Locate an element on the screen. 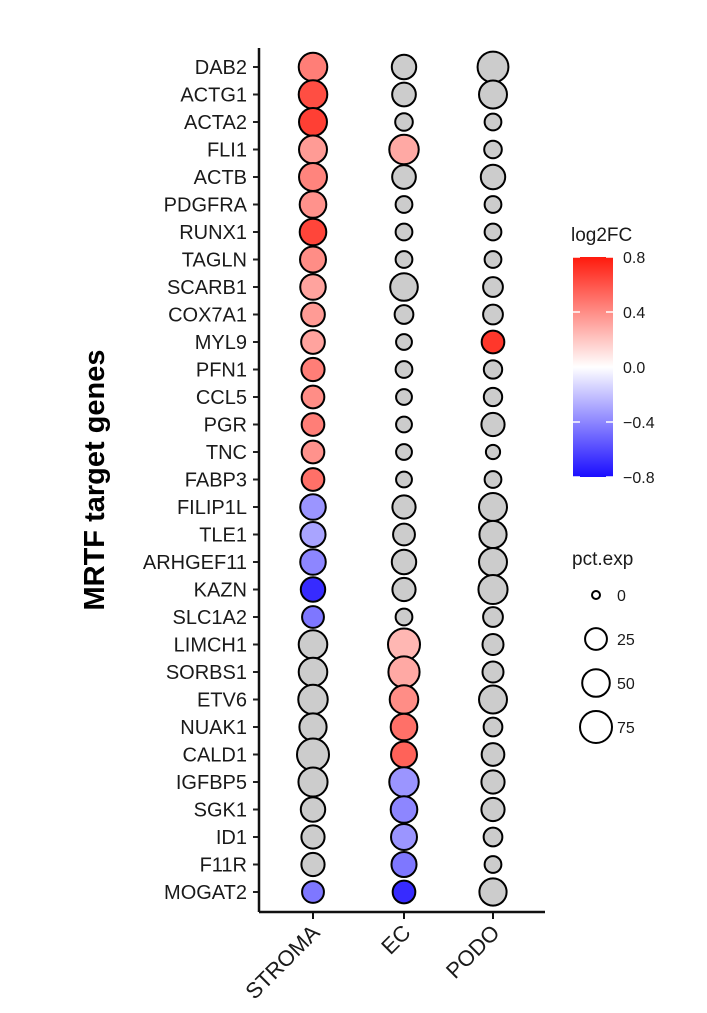  dot-ec-tagln is located at coordinates (404, 259).